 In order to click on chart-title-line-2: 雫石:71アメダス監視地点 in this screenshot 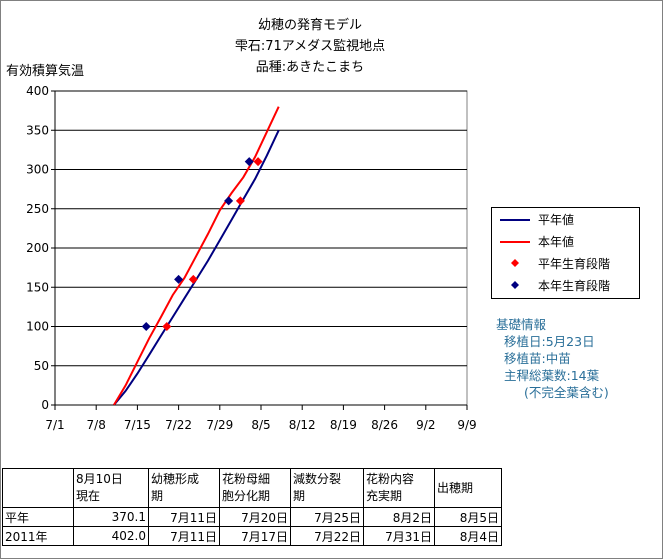, I will do `click(310, 46)`.